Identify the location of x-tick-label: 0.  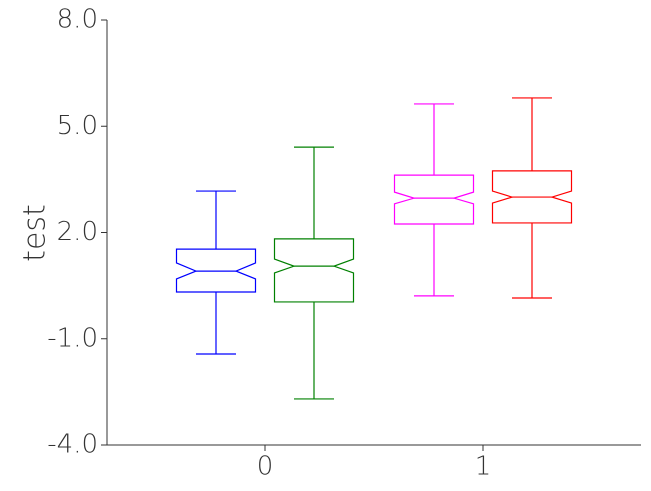
(265, 467).